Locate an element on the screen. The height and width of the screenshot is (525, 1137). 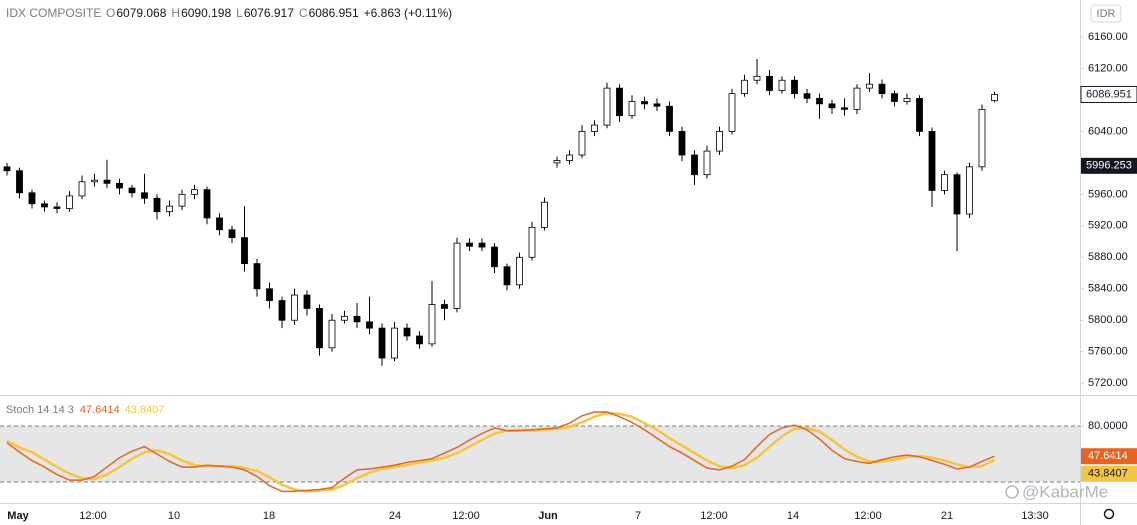
y-tick-label: 5840.00 is located at coordinates (1108, 289).